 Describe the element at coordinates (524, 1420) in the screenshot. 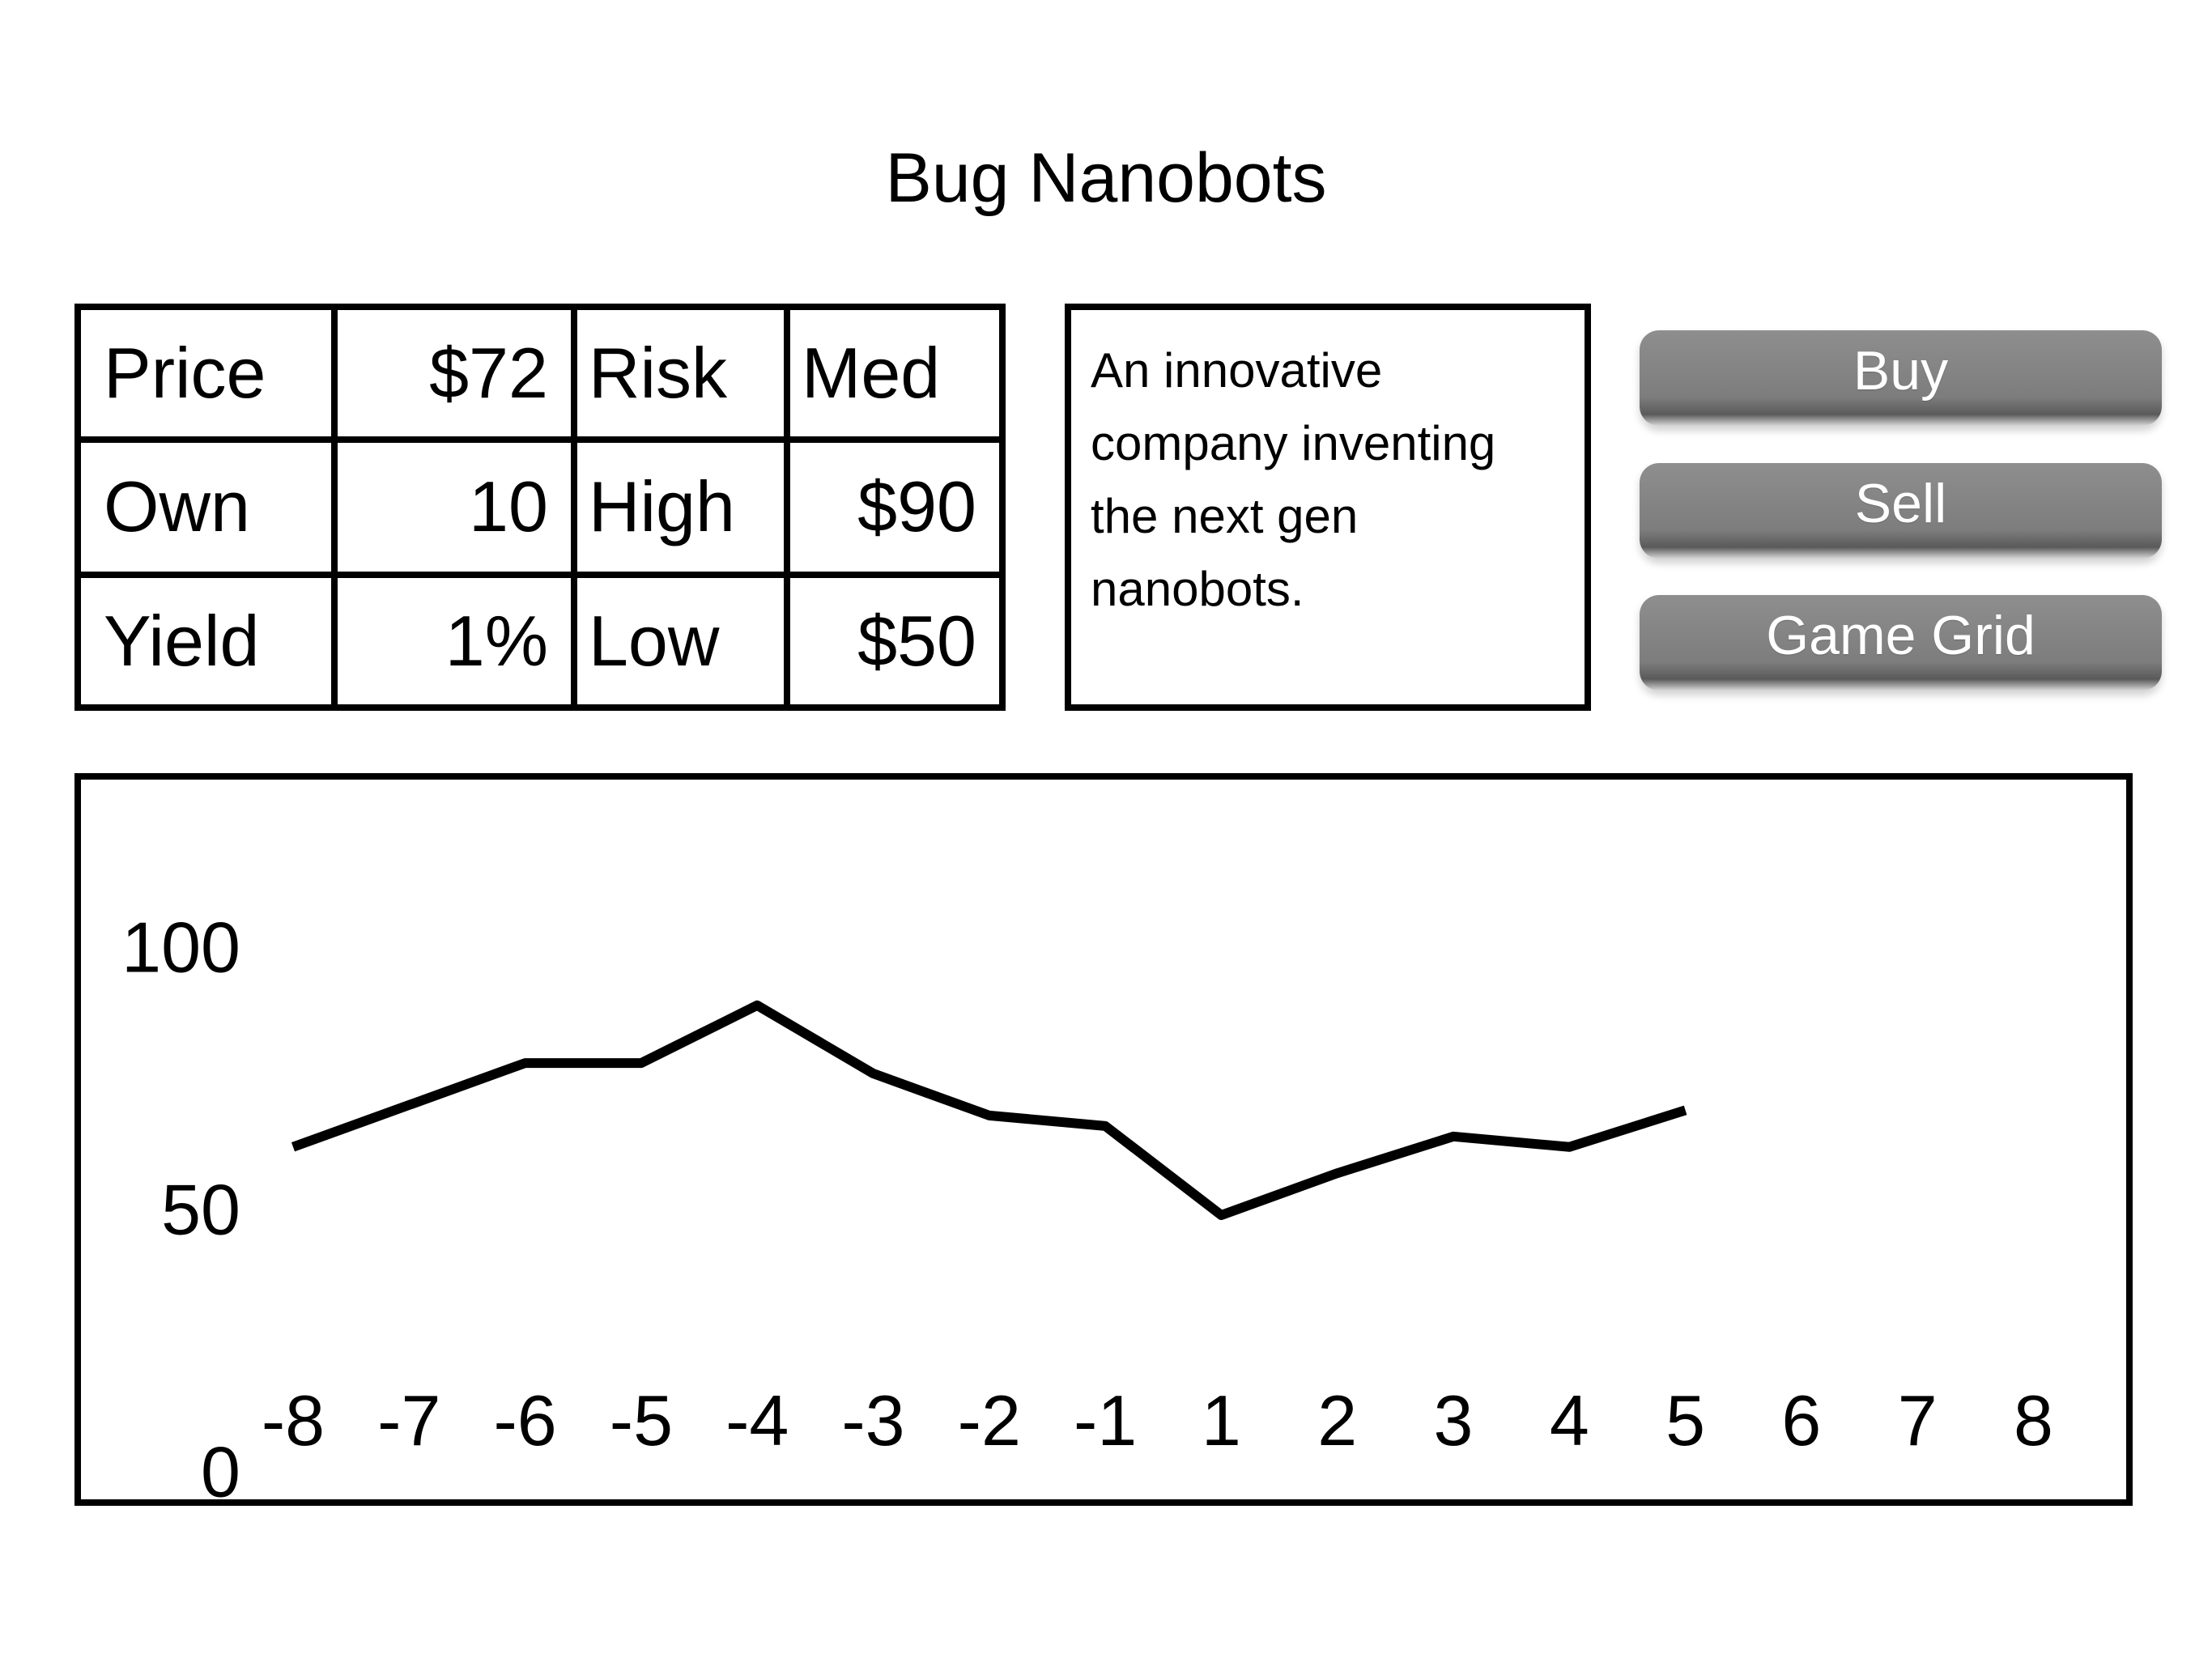

I see `x-tick-label: -6` at that location.